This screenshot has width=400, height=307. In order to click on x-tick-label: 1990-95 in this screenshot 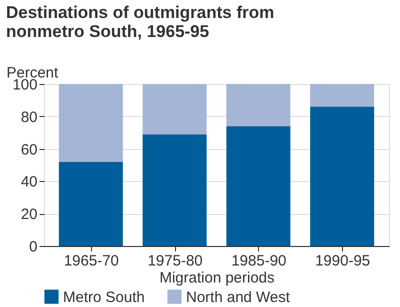, I will do `click(342, 261)`.